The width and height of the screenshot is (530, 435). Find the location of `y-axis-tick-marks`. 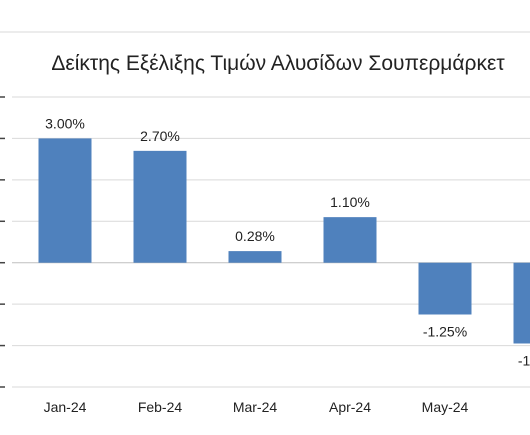

y-axis-tick-marks is located at coordinates (2, 242).